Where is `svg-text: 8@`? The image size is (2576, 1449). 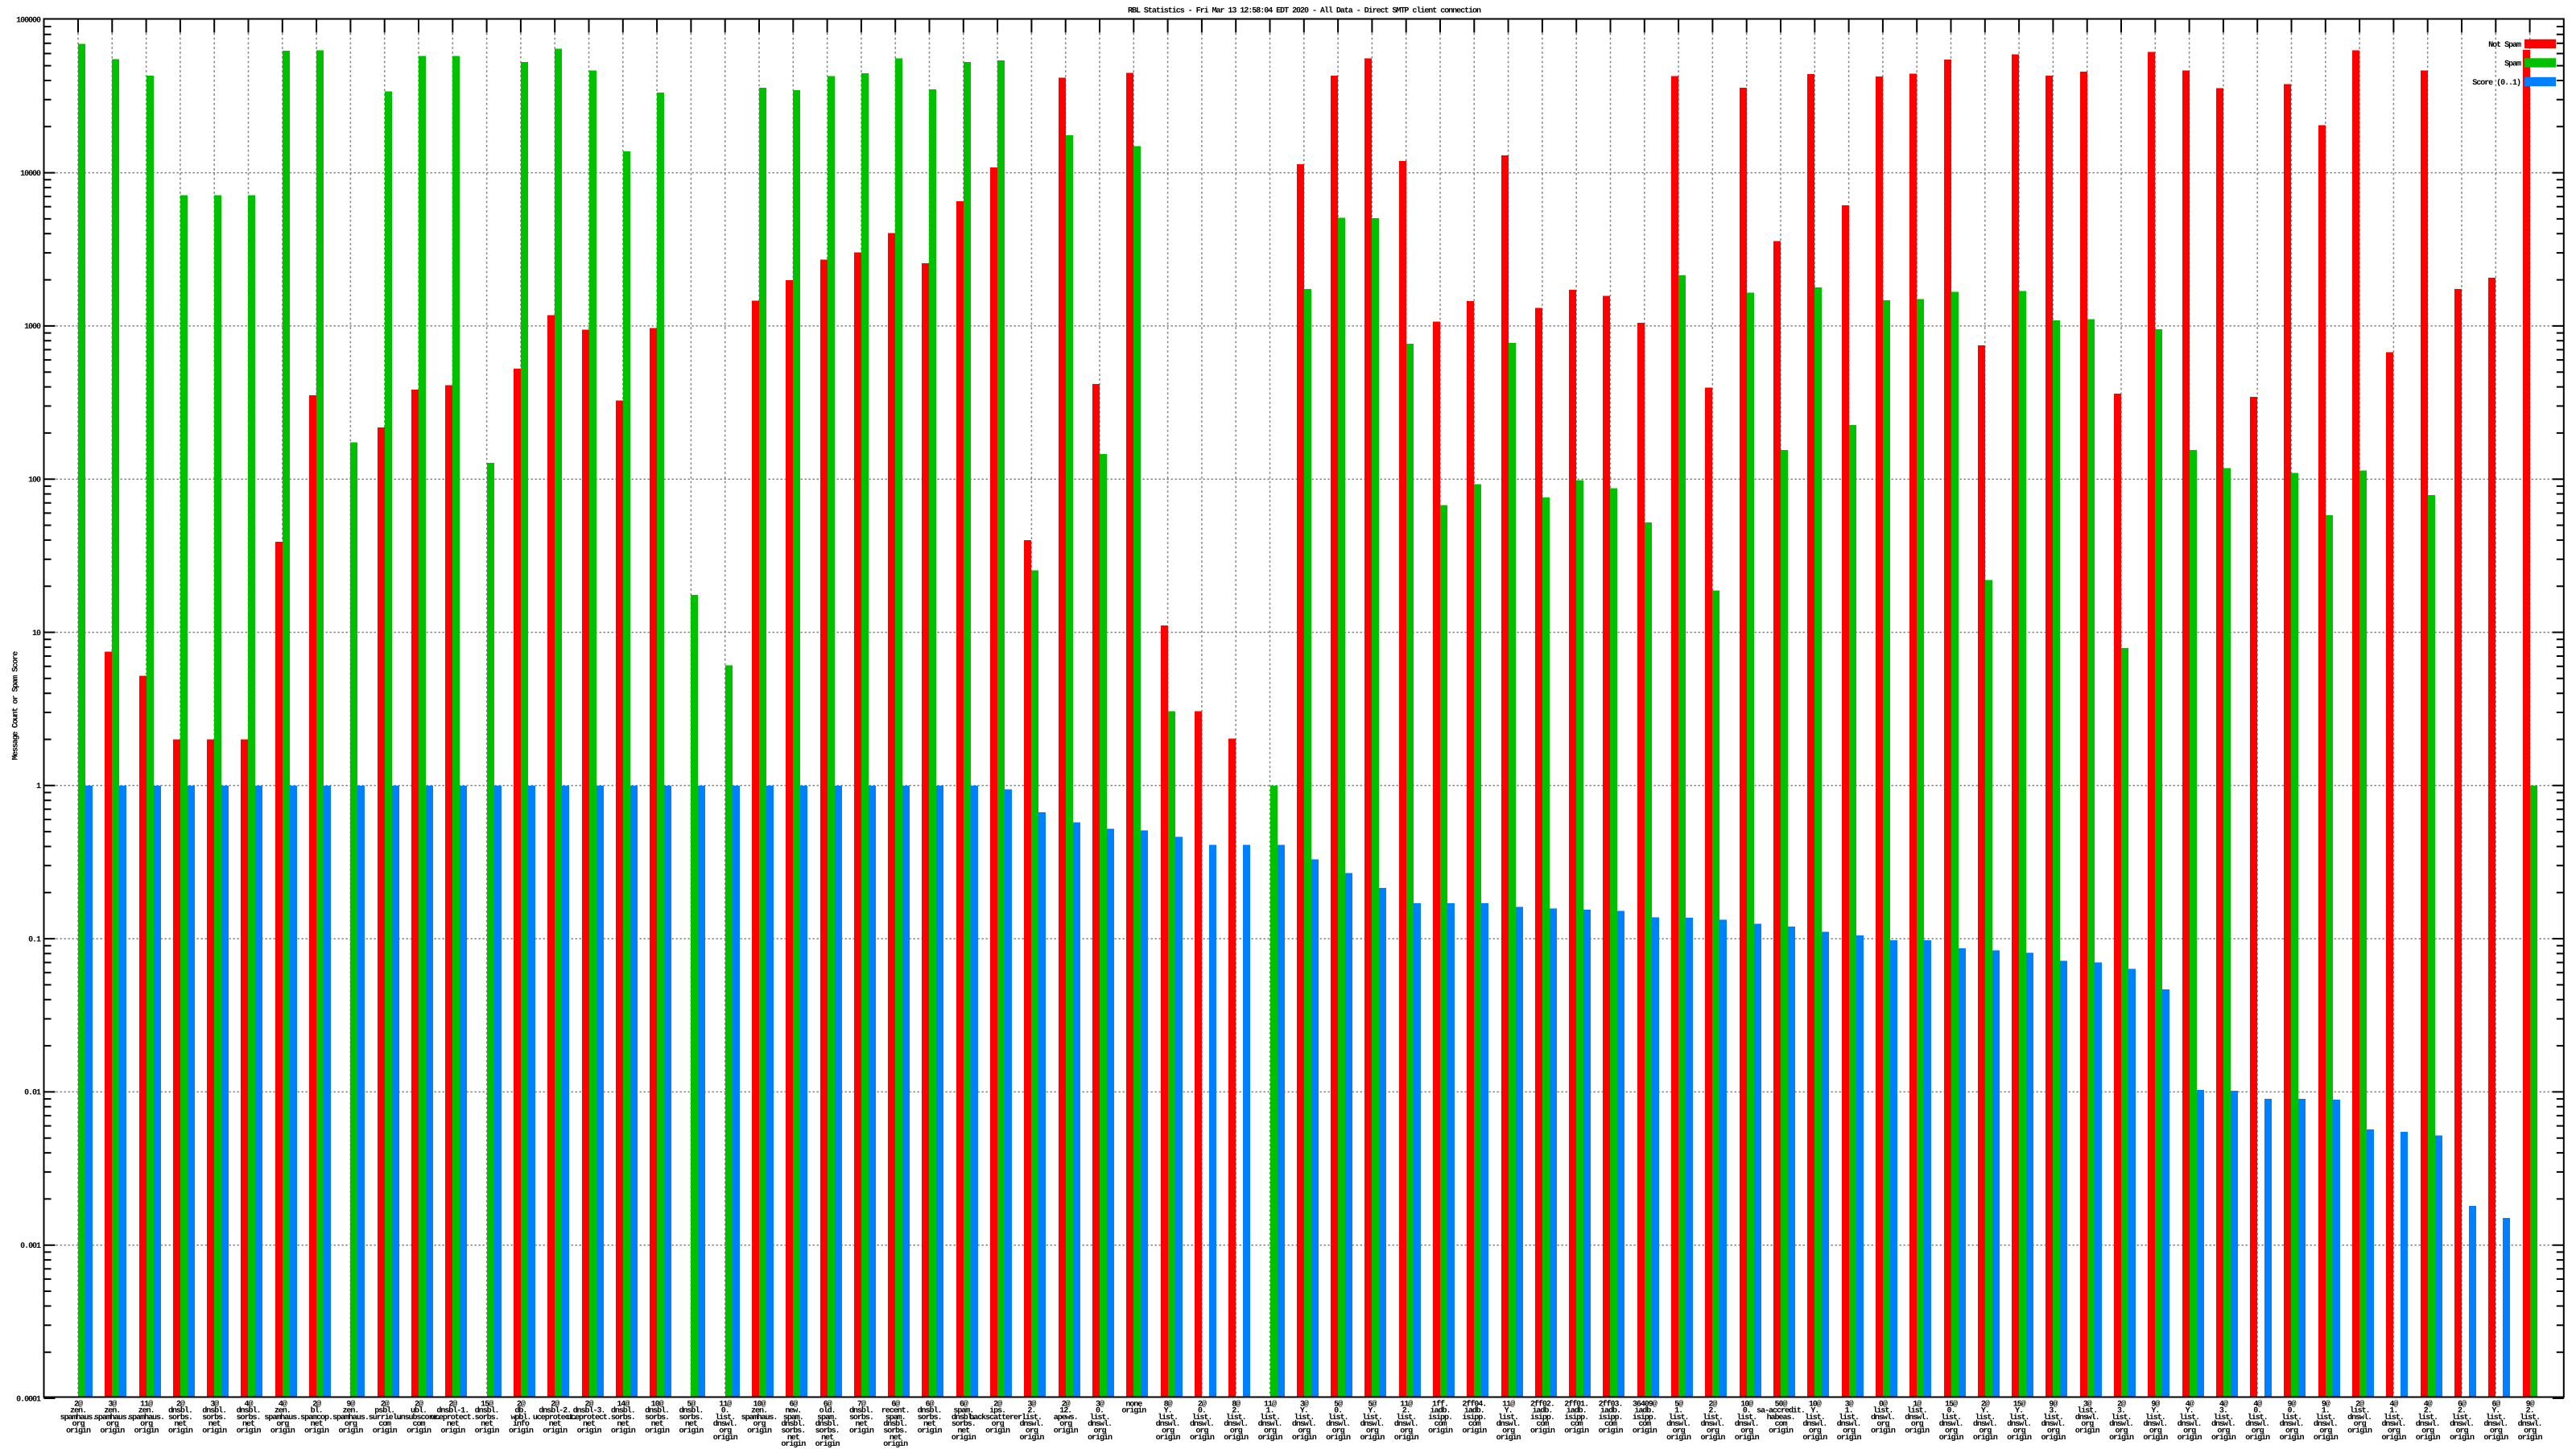
svg-text: 8@ is located at coordinates (1168, 1404).